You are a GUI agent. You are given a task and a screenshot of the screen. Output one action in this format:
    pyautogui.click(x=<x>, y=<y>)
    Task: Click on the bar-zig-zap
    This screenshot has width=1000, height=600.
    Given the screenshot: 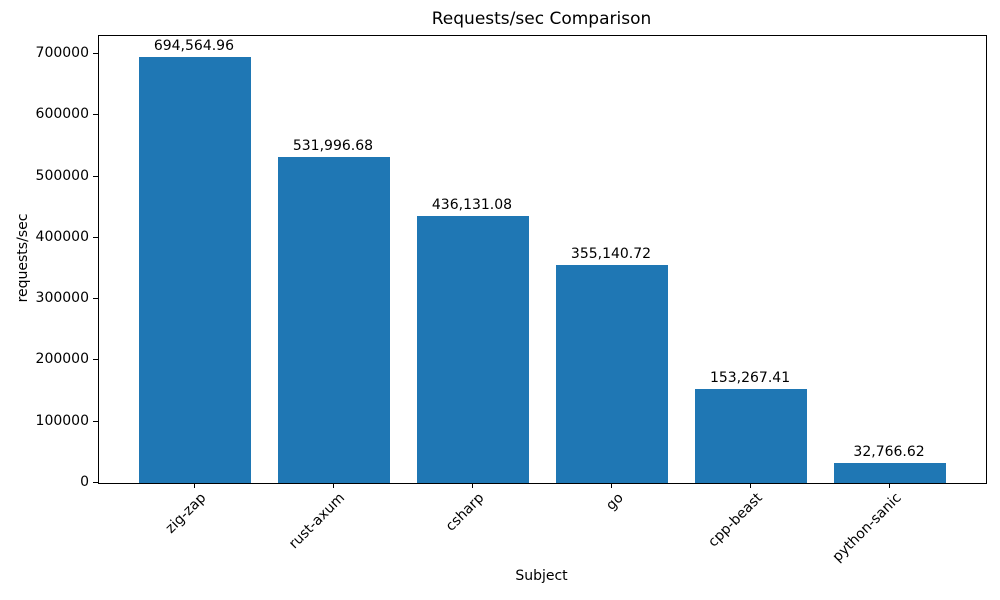 What is the action you would take?
    pyautogui.click(x=195, y=270)
    